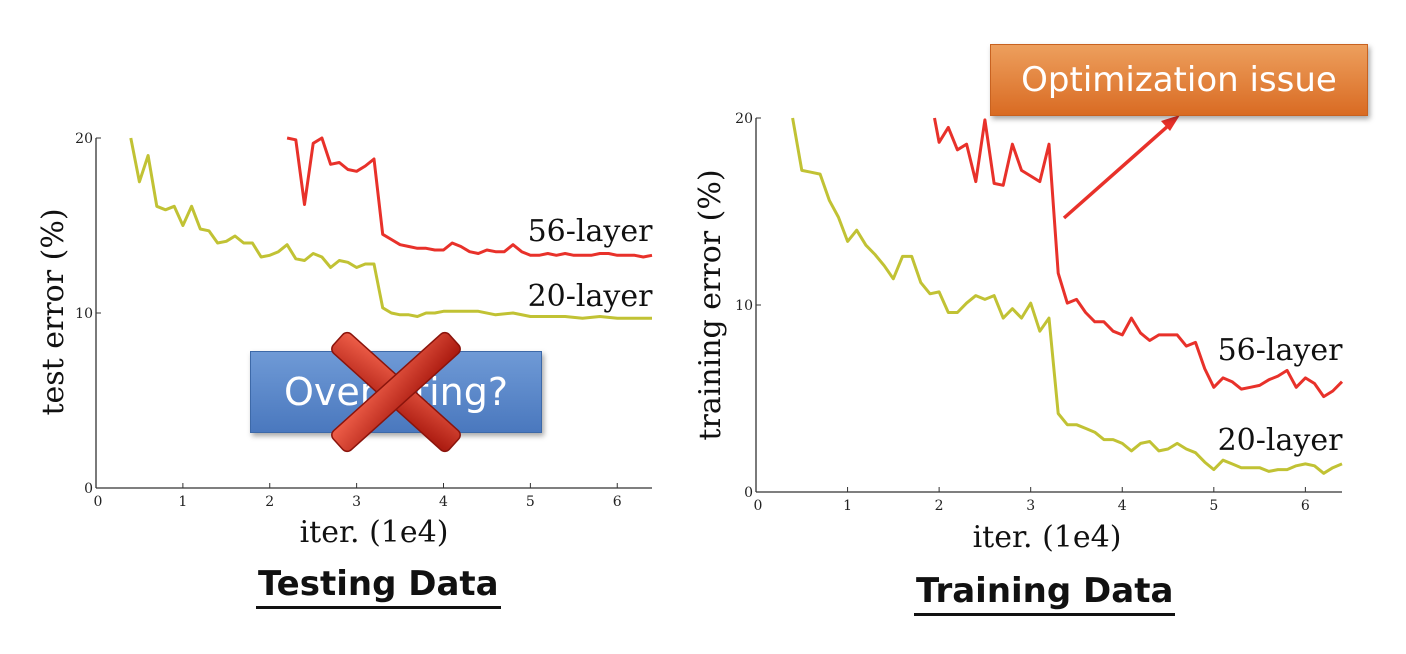 Image resolution: width=1406 pixels, height=654 pixels. I want to click on optimization-arrow, so click(1121, 167).